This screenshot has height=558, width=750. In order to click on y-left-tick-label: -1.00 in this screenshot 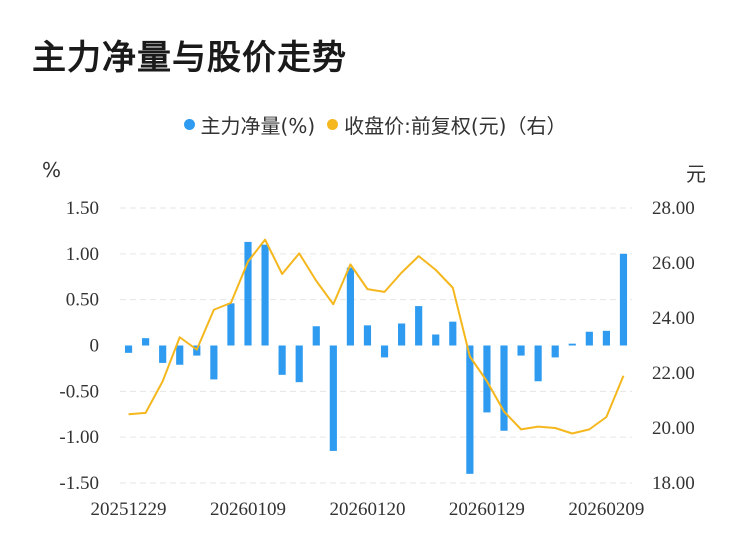, I will do `click(79, 437)`.